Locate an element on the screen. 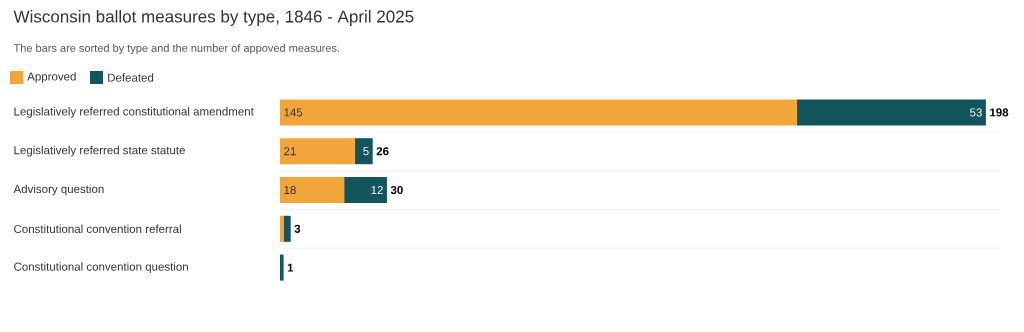 The height and width of the screenshot is (332, 1024). total-label: 26 is located at coordinates (382, 151).